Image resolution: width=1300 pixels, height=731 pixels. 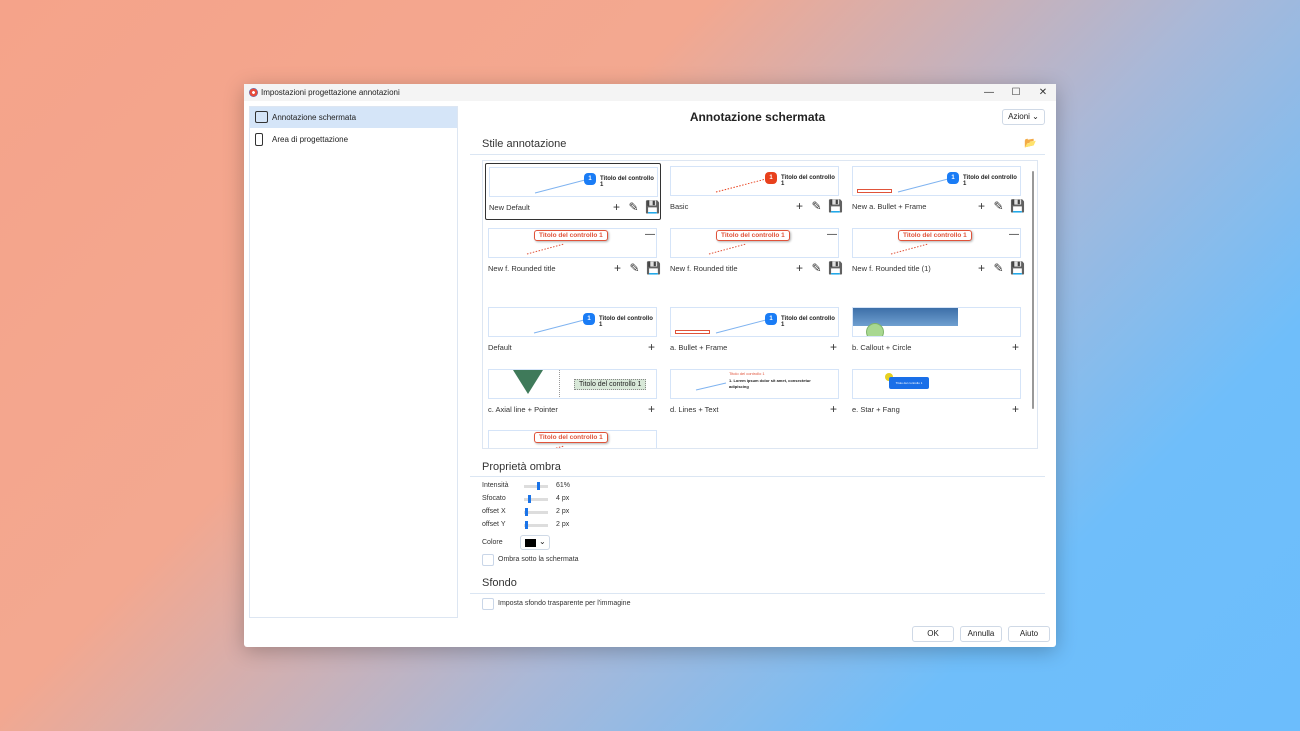 What do you see at coordinates (494, 524) in the screenshot?
I see `shadow-label: offset Y` at bounding box center [494, 524].